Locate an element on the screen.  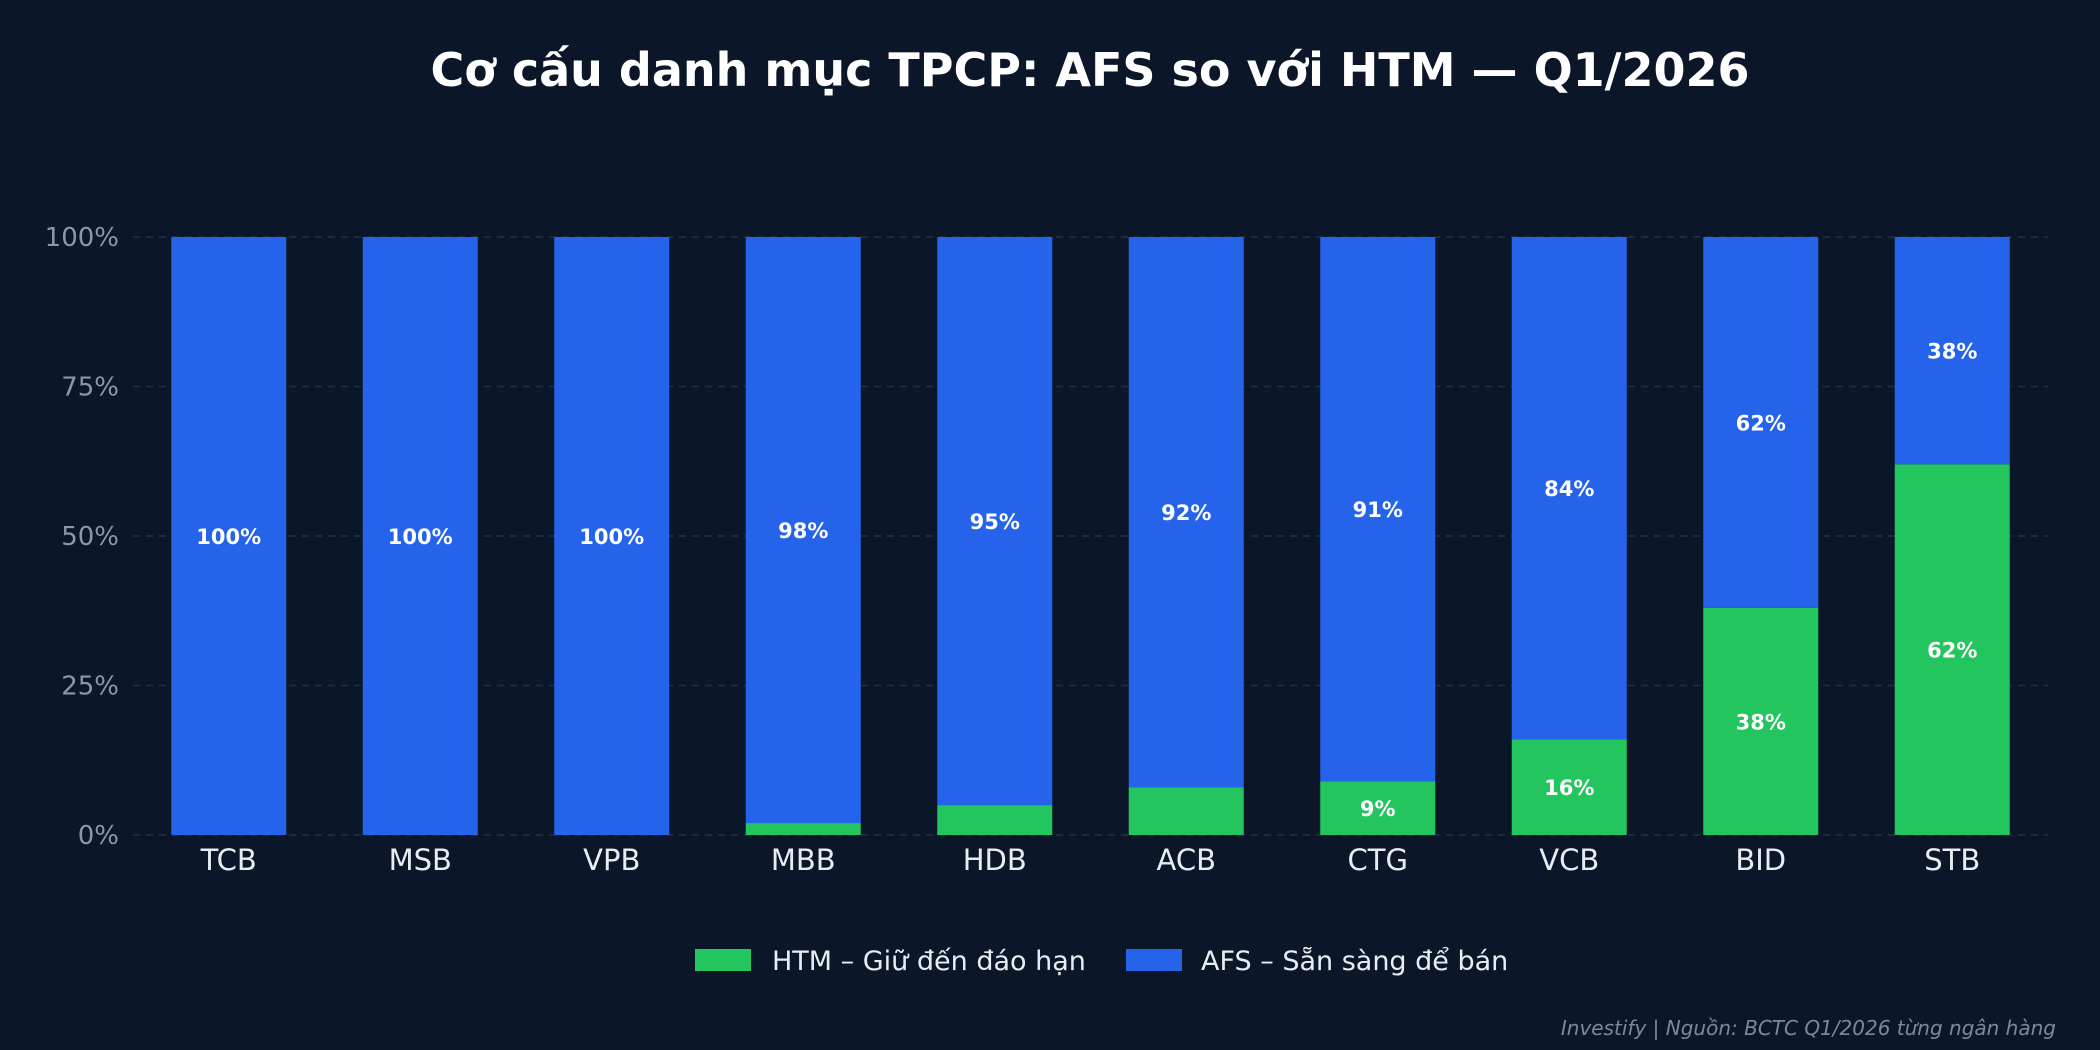
x-axis: TCB MSB VPB MBB HDB ACB CTG VCB BID STB is located at coordinates (1090, 860).